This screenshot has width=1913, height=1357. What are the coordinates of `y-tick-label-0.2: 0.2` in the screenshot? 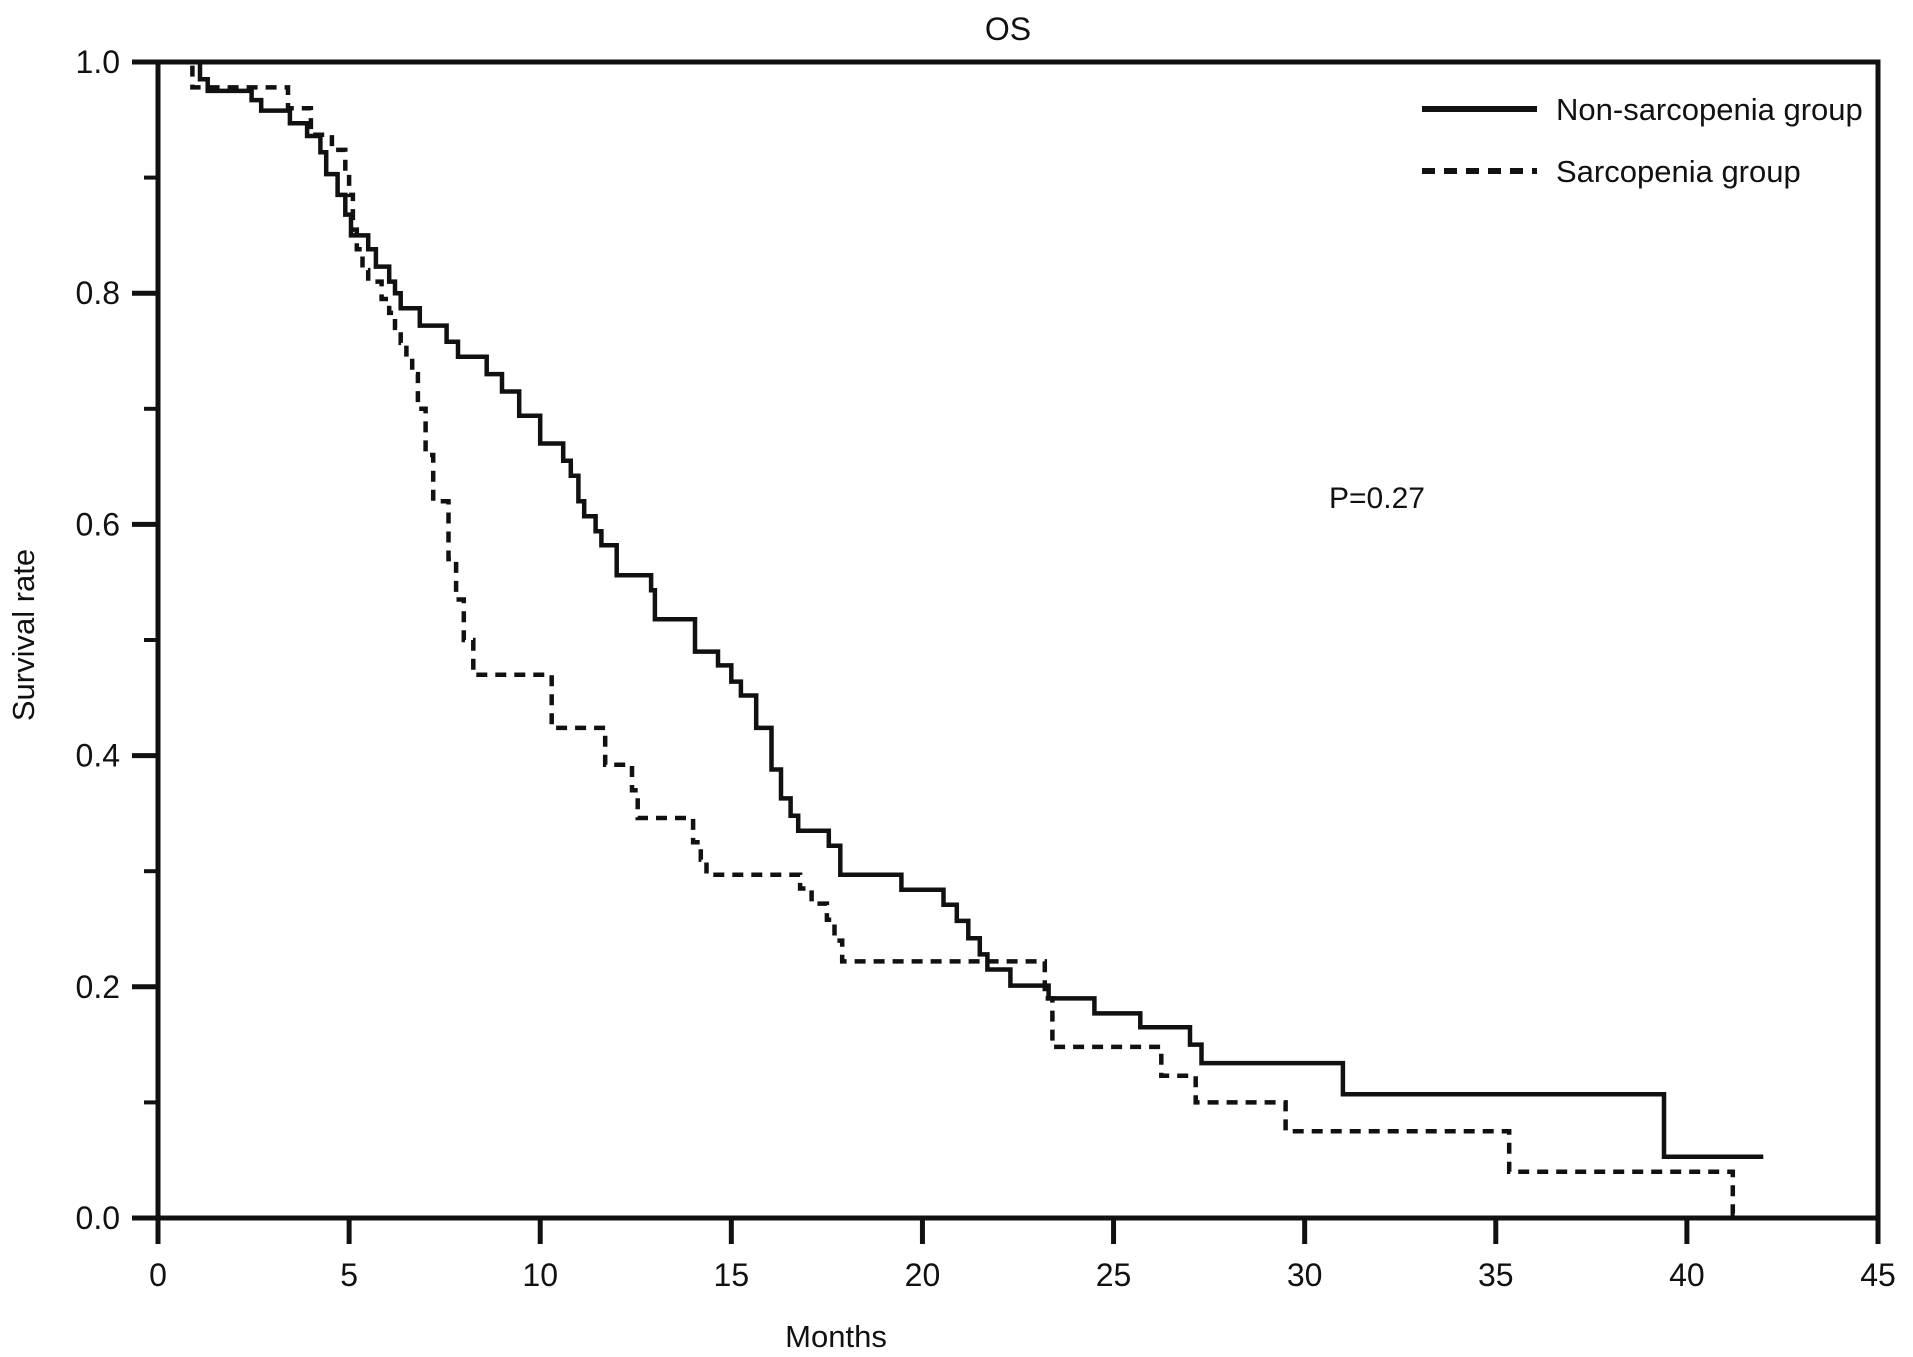 It's located at (98, 987).